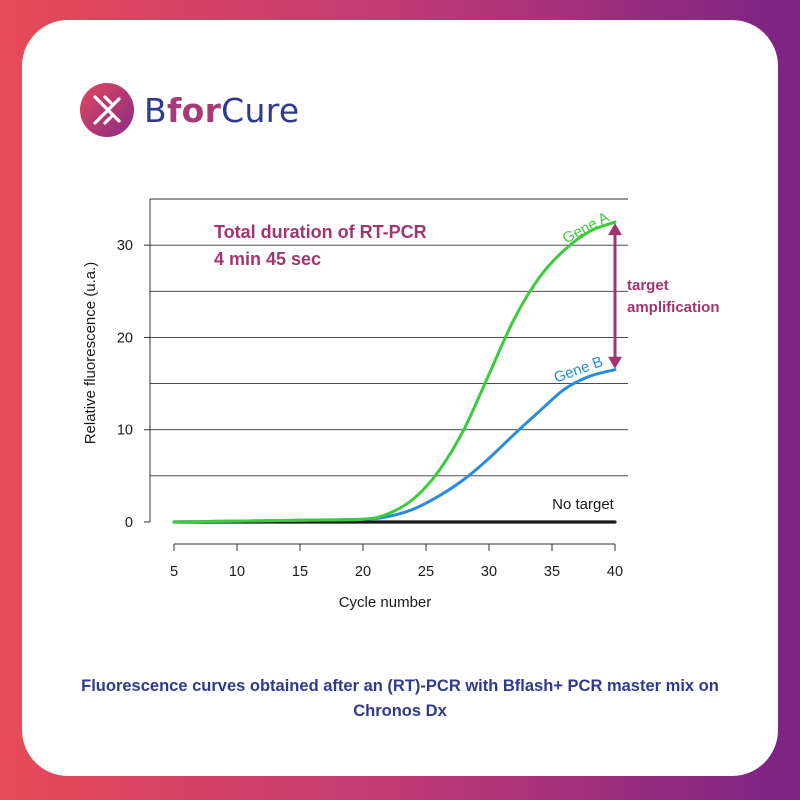 The height and width of the screenshot is (800, 800). Describe the element at coordinates (90, 353) in the screenshot. I see `y-axis-label: Relative fluorescence (u.a.)` at that location.